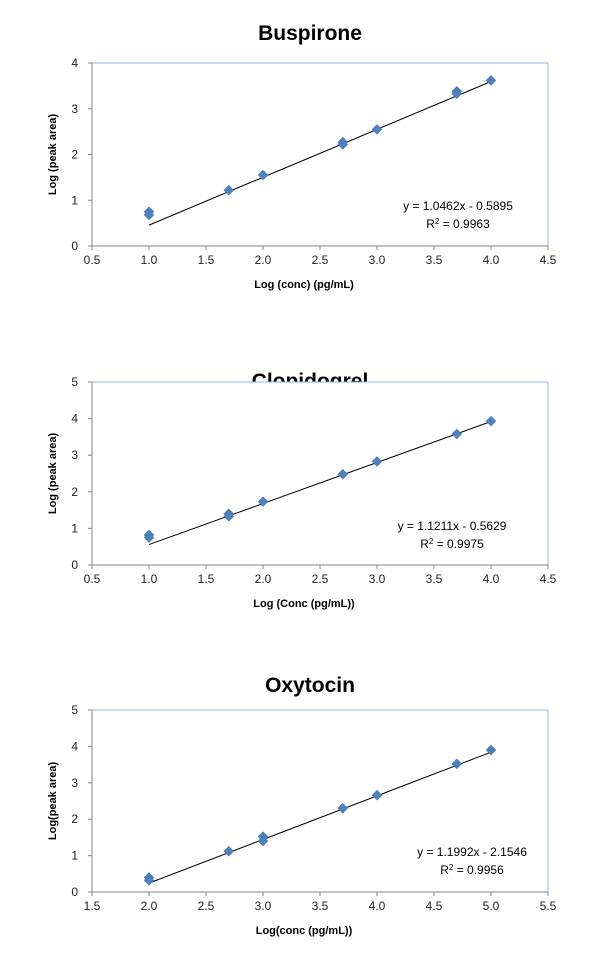 The height and width of the screenshot is (957, 592). What do you see at coordinates (304, 285) in the screenshot?
I see `x-axis-label: Log (conc) (pg/mL)` at bounding box center [304, 285].